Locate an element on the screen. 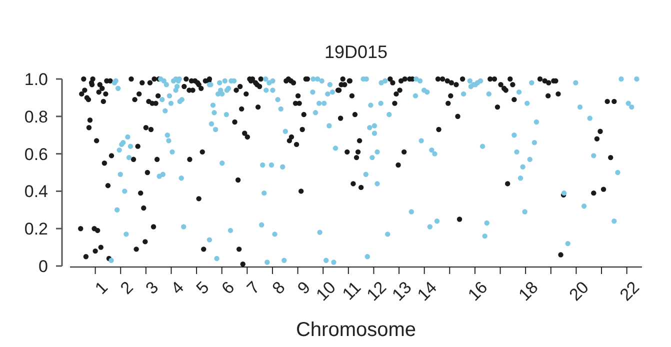 The height and width of the screenshot is (347, 671). x-tick-label: 6 is located at coordinates (228, 288).